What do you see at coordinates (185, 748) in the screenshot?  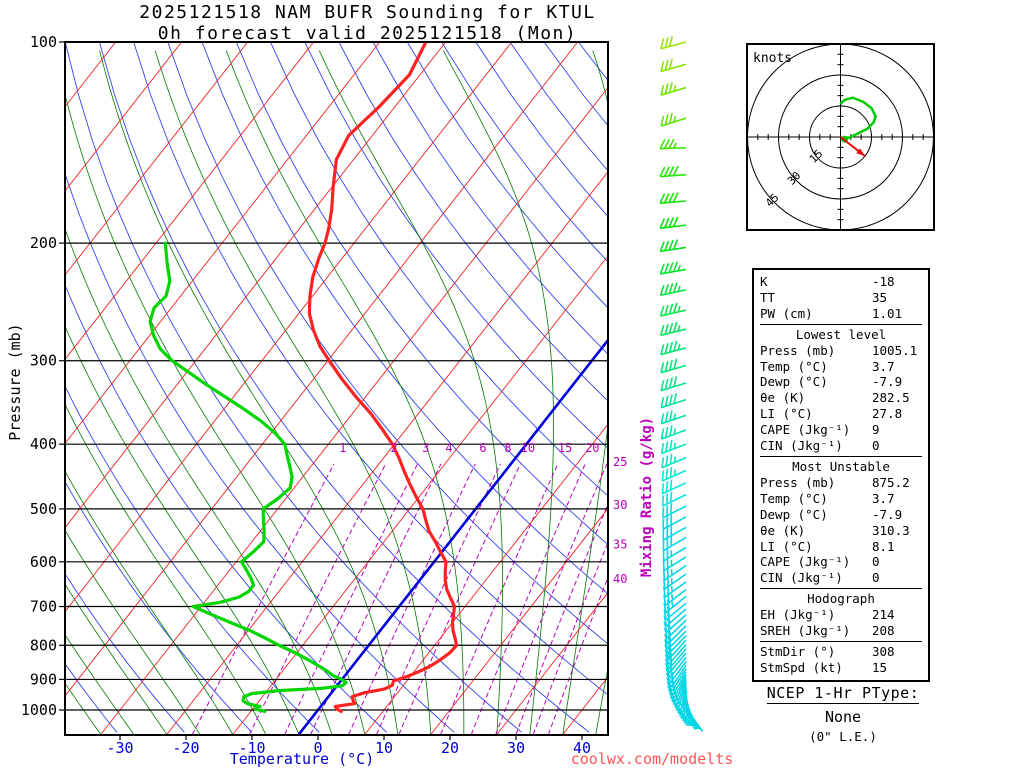 I see `temperature-tick-label: -20` at bounding box center [185, 748].